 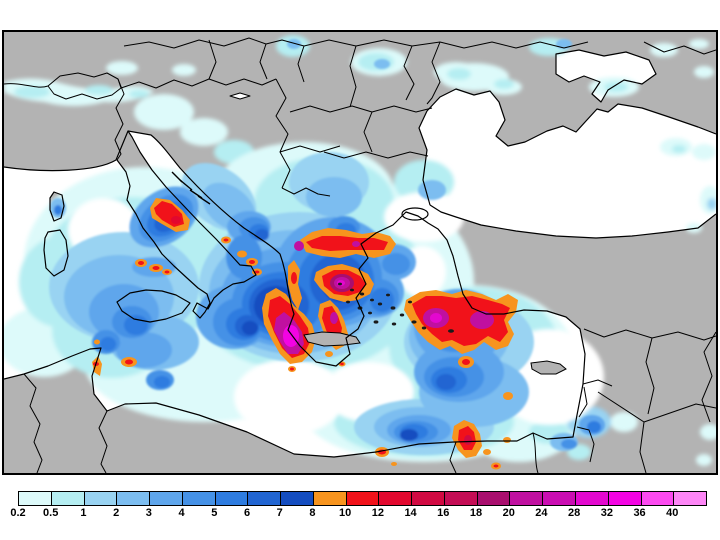 I want to click on colorbar, so click(x=362, y=498).